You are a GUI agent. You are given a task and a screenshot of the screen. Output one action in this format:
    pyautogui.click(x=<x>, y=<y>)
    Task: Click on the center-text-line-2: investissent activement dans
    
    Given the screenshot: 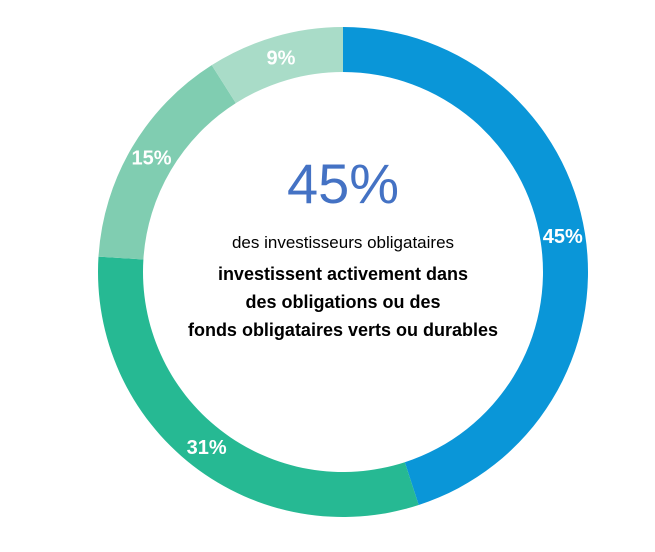 What is the action you would take?
    pyautogui.click(x=343, y=274)
    